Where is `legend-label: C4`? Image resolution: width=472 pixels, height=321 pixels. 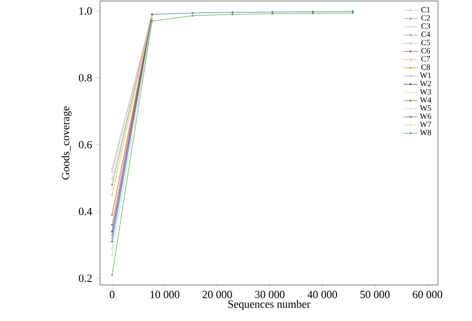
legend-label: C4 is located at coordinates (425, 35).